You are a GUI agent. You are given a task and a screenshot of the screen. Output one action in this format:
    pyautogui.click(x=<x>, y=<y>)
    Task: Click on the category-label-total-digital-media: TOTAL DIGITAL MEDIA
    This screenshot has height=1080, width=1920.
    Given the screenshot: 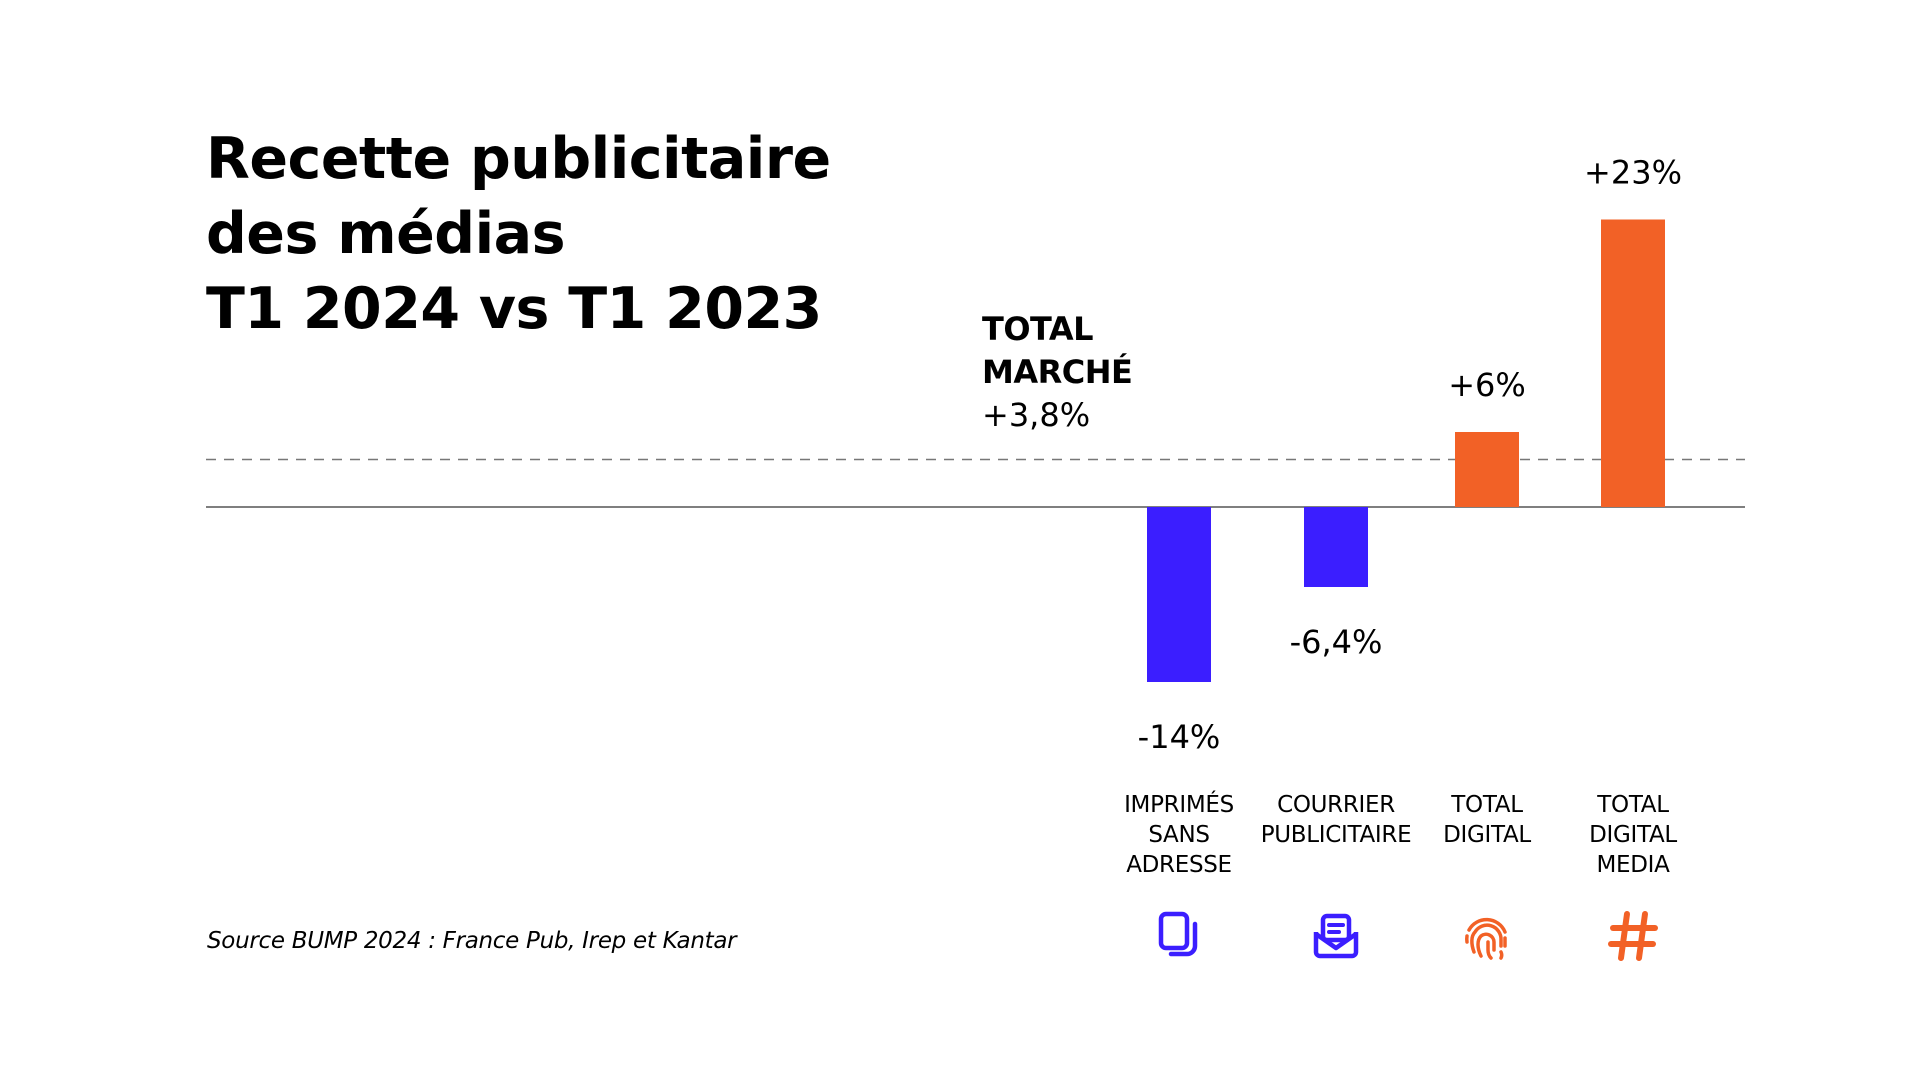 What is the action you would take?
    pyautogui.click(x=1633, y=835)
    